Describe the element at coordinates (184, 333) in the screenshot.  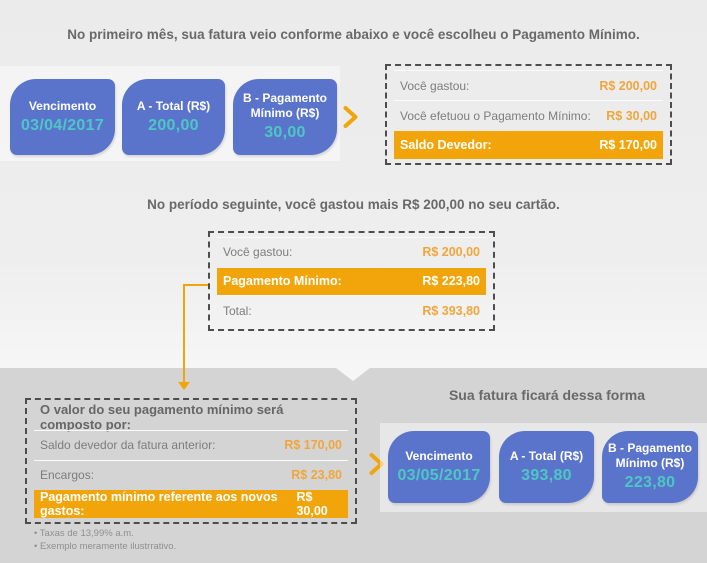
I see `flow-arrow-vertical` at that location.